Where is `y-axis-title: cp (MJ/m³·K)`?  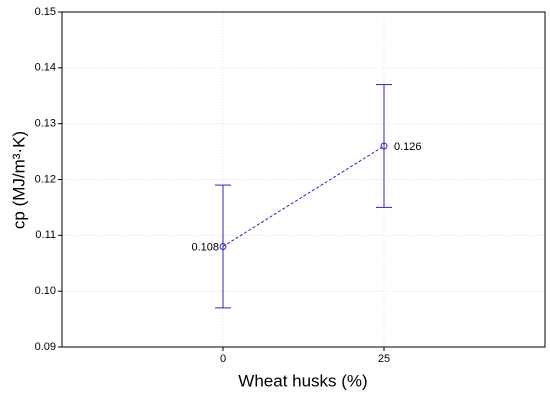 y-axis-title: cp (MJ/m³·K) is located at coordinates (18, 180).